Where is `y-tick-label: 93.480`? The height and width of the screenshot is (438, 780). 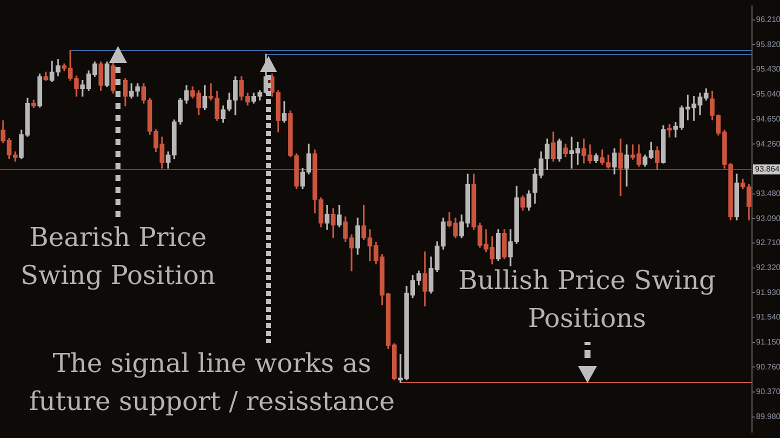 y-tick-label: 93.480 is located at coordinates (768, 193).